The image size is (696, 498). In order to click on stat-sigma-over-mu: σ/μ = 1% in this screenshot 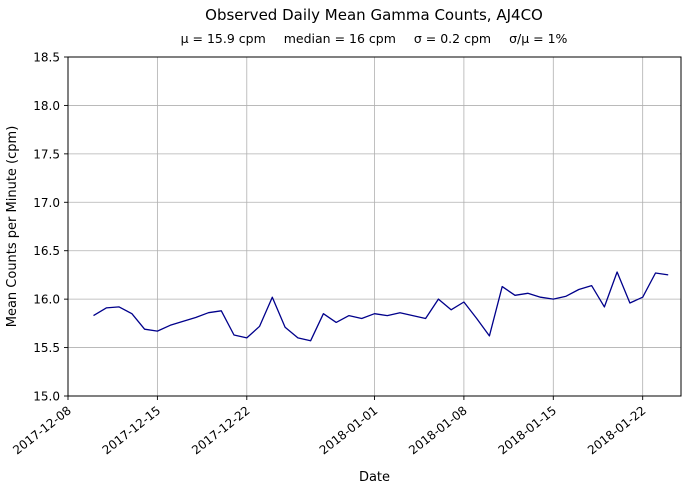, I will do `click(538, 38)`.